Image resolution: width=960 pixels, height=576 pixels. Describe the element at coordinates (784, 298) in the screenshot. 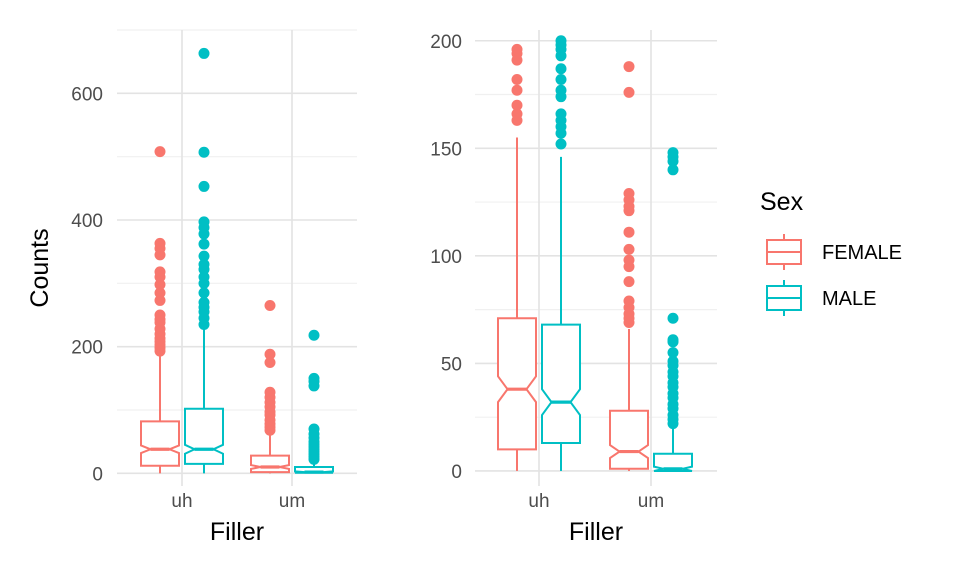

I see `legend-key-male` at that location.